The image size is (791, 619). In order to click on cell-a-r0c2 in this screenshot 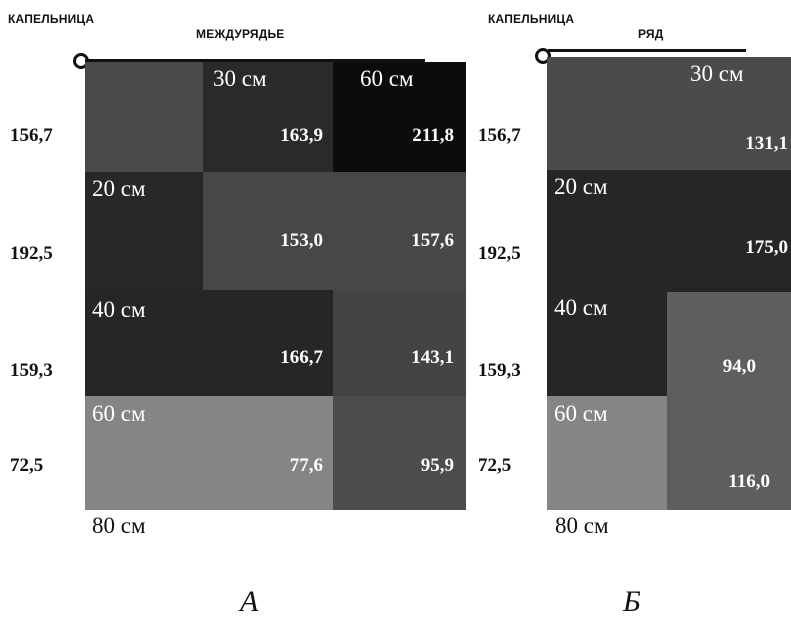, I will do `click(399, 117)`.